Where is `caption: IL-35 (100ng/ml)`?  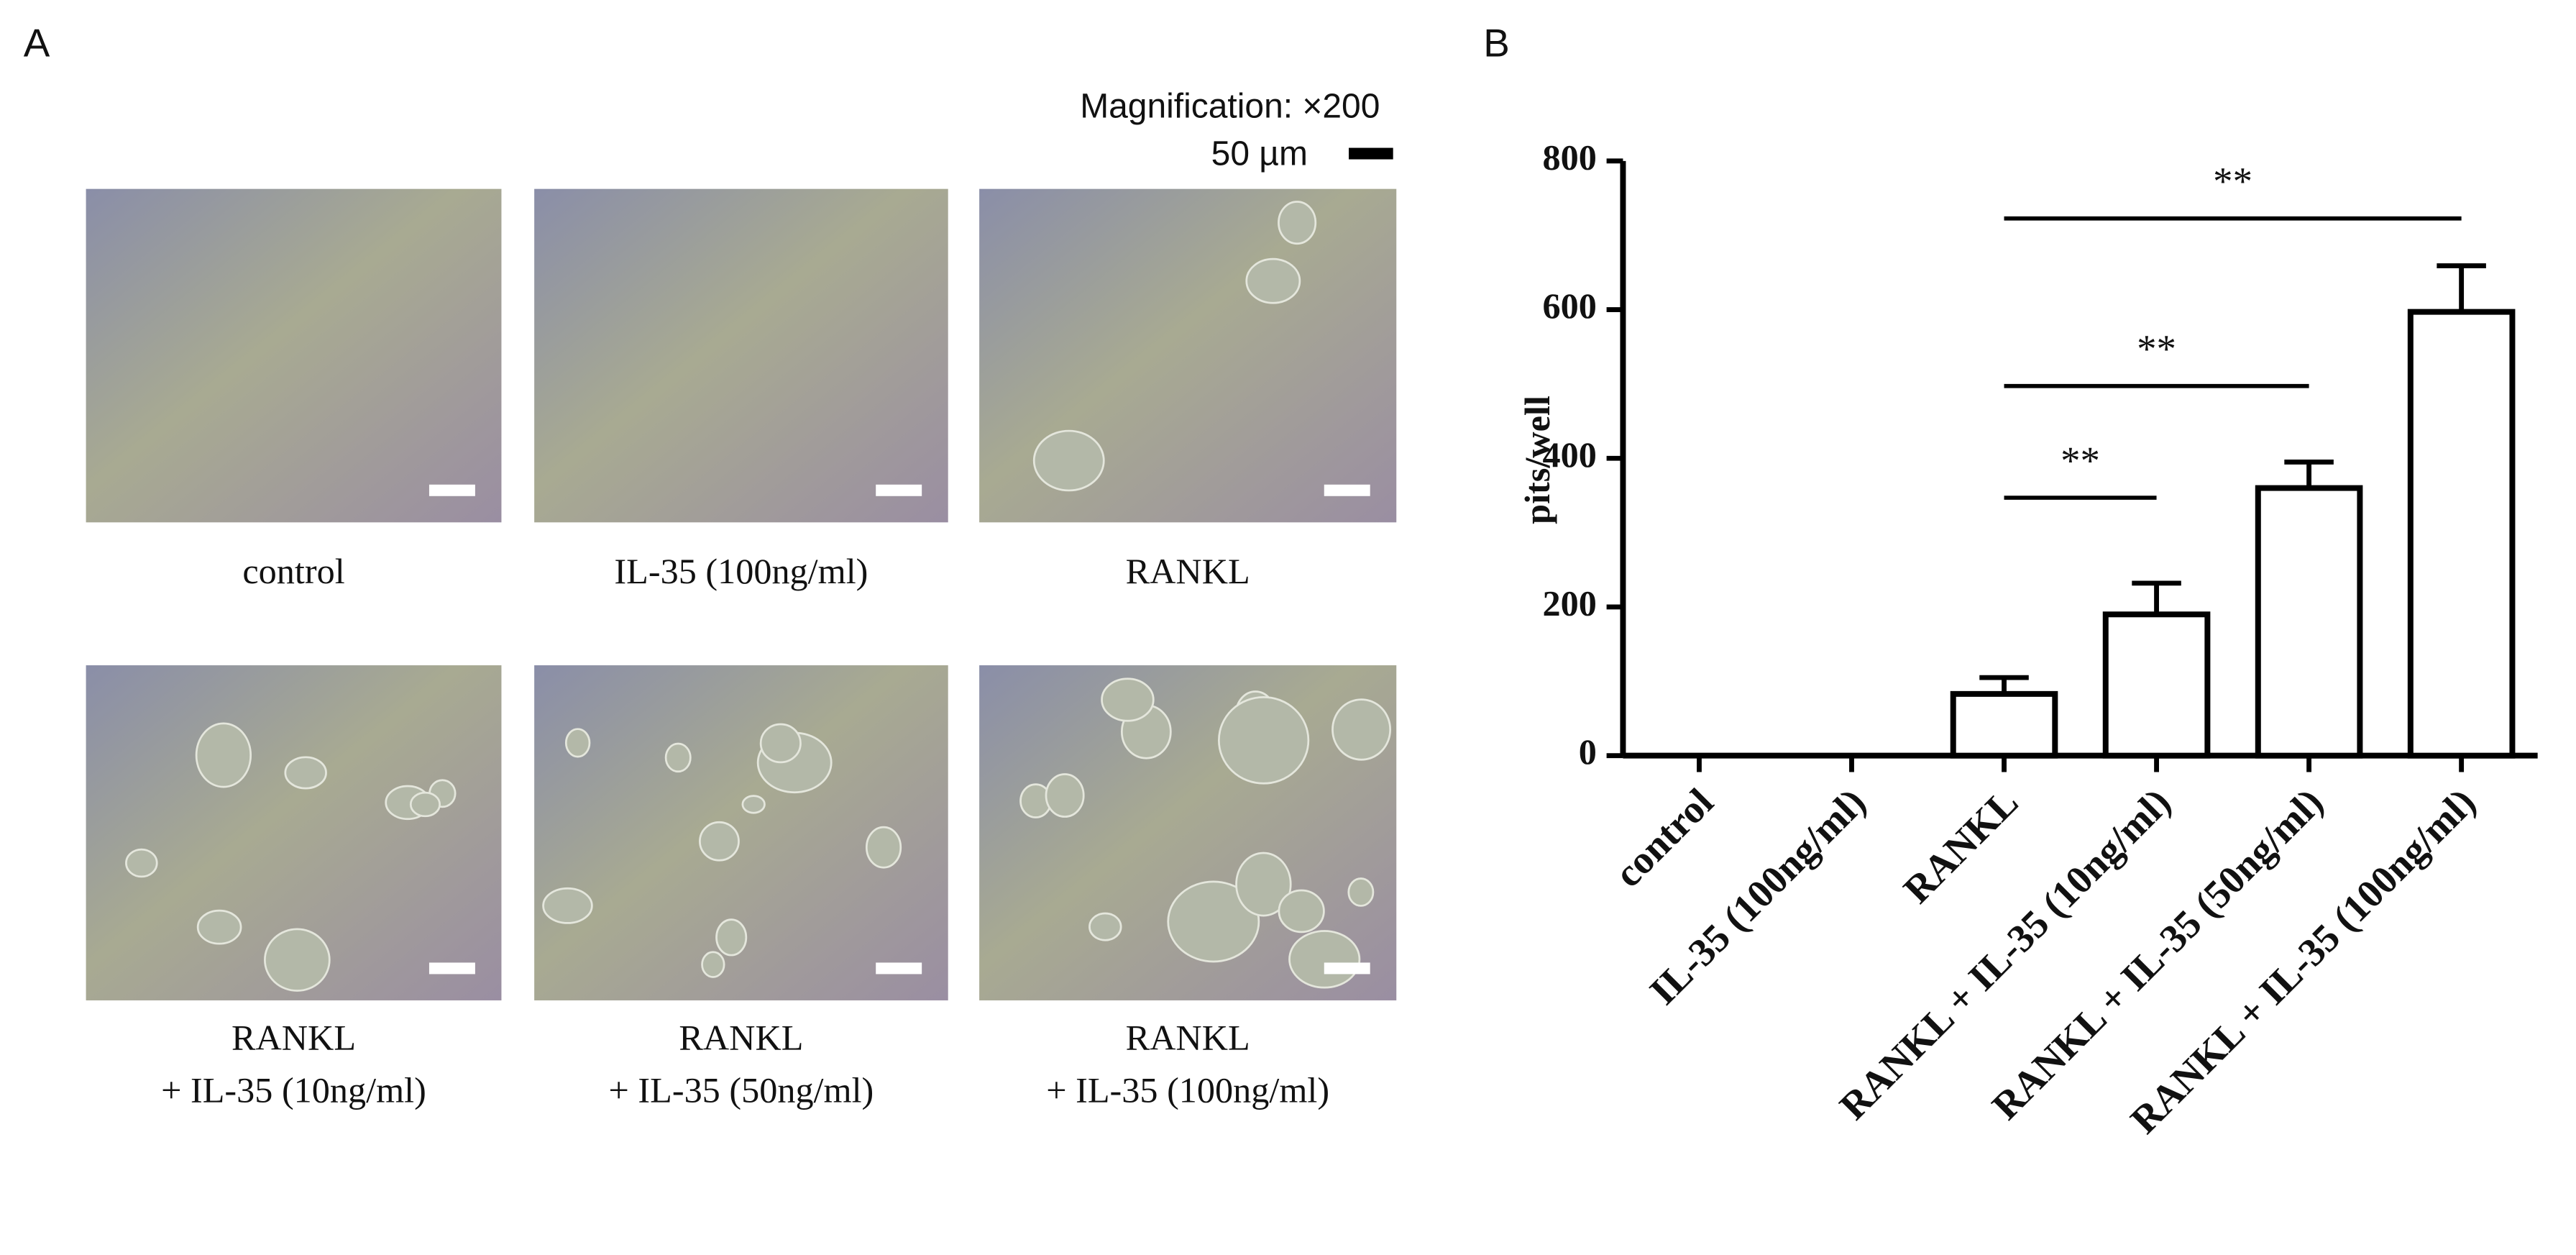
caption: IL-35 (100ng/ml) is located at coordinates (741, 571).